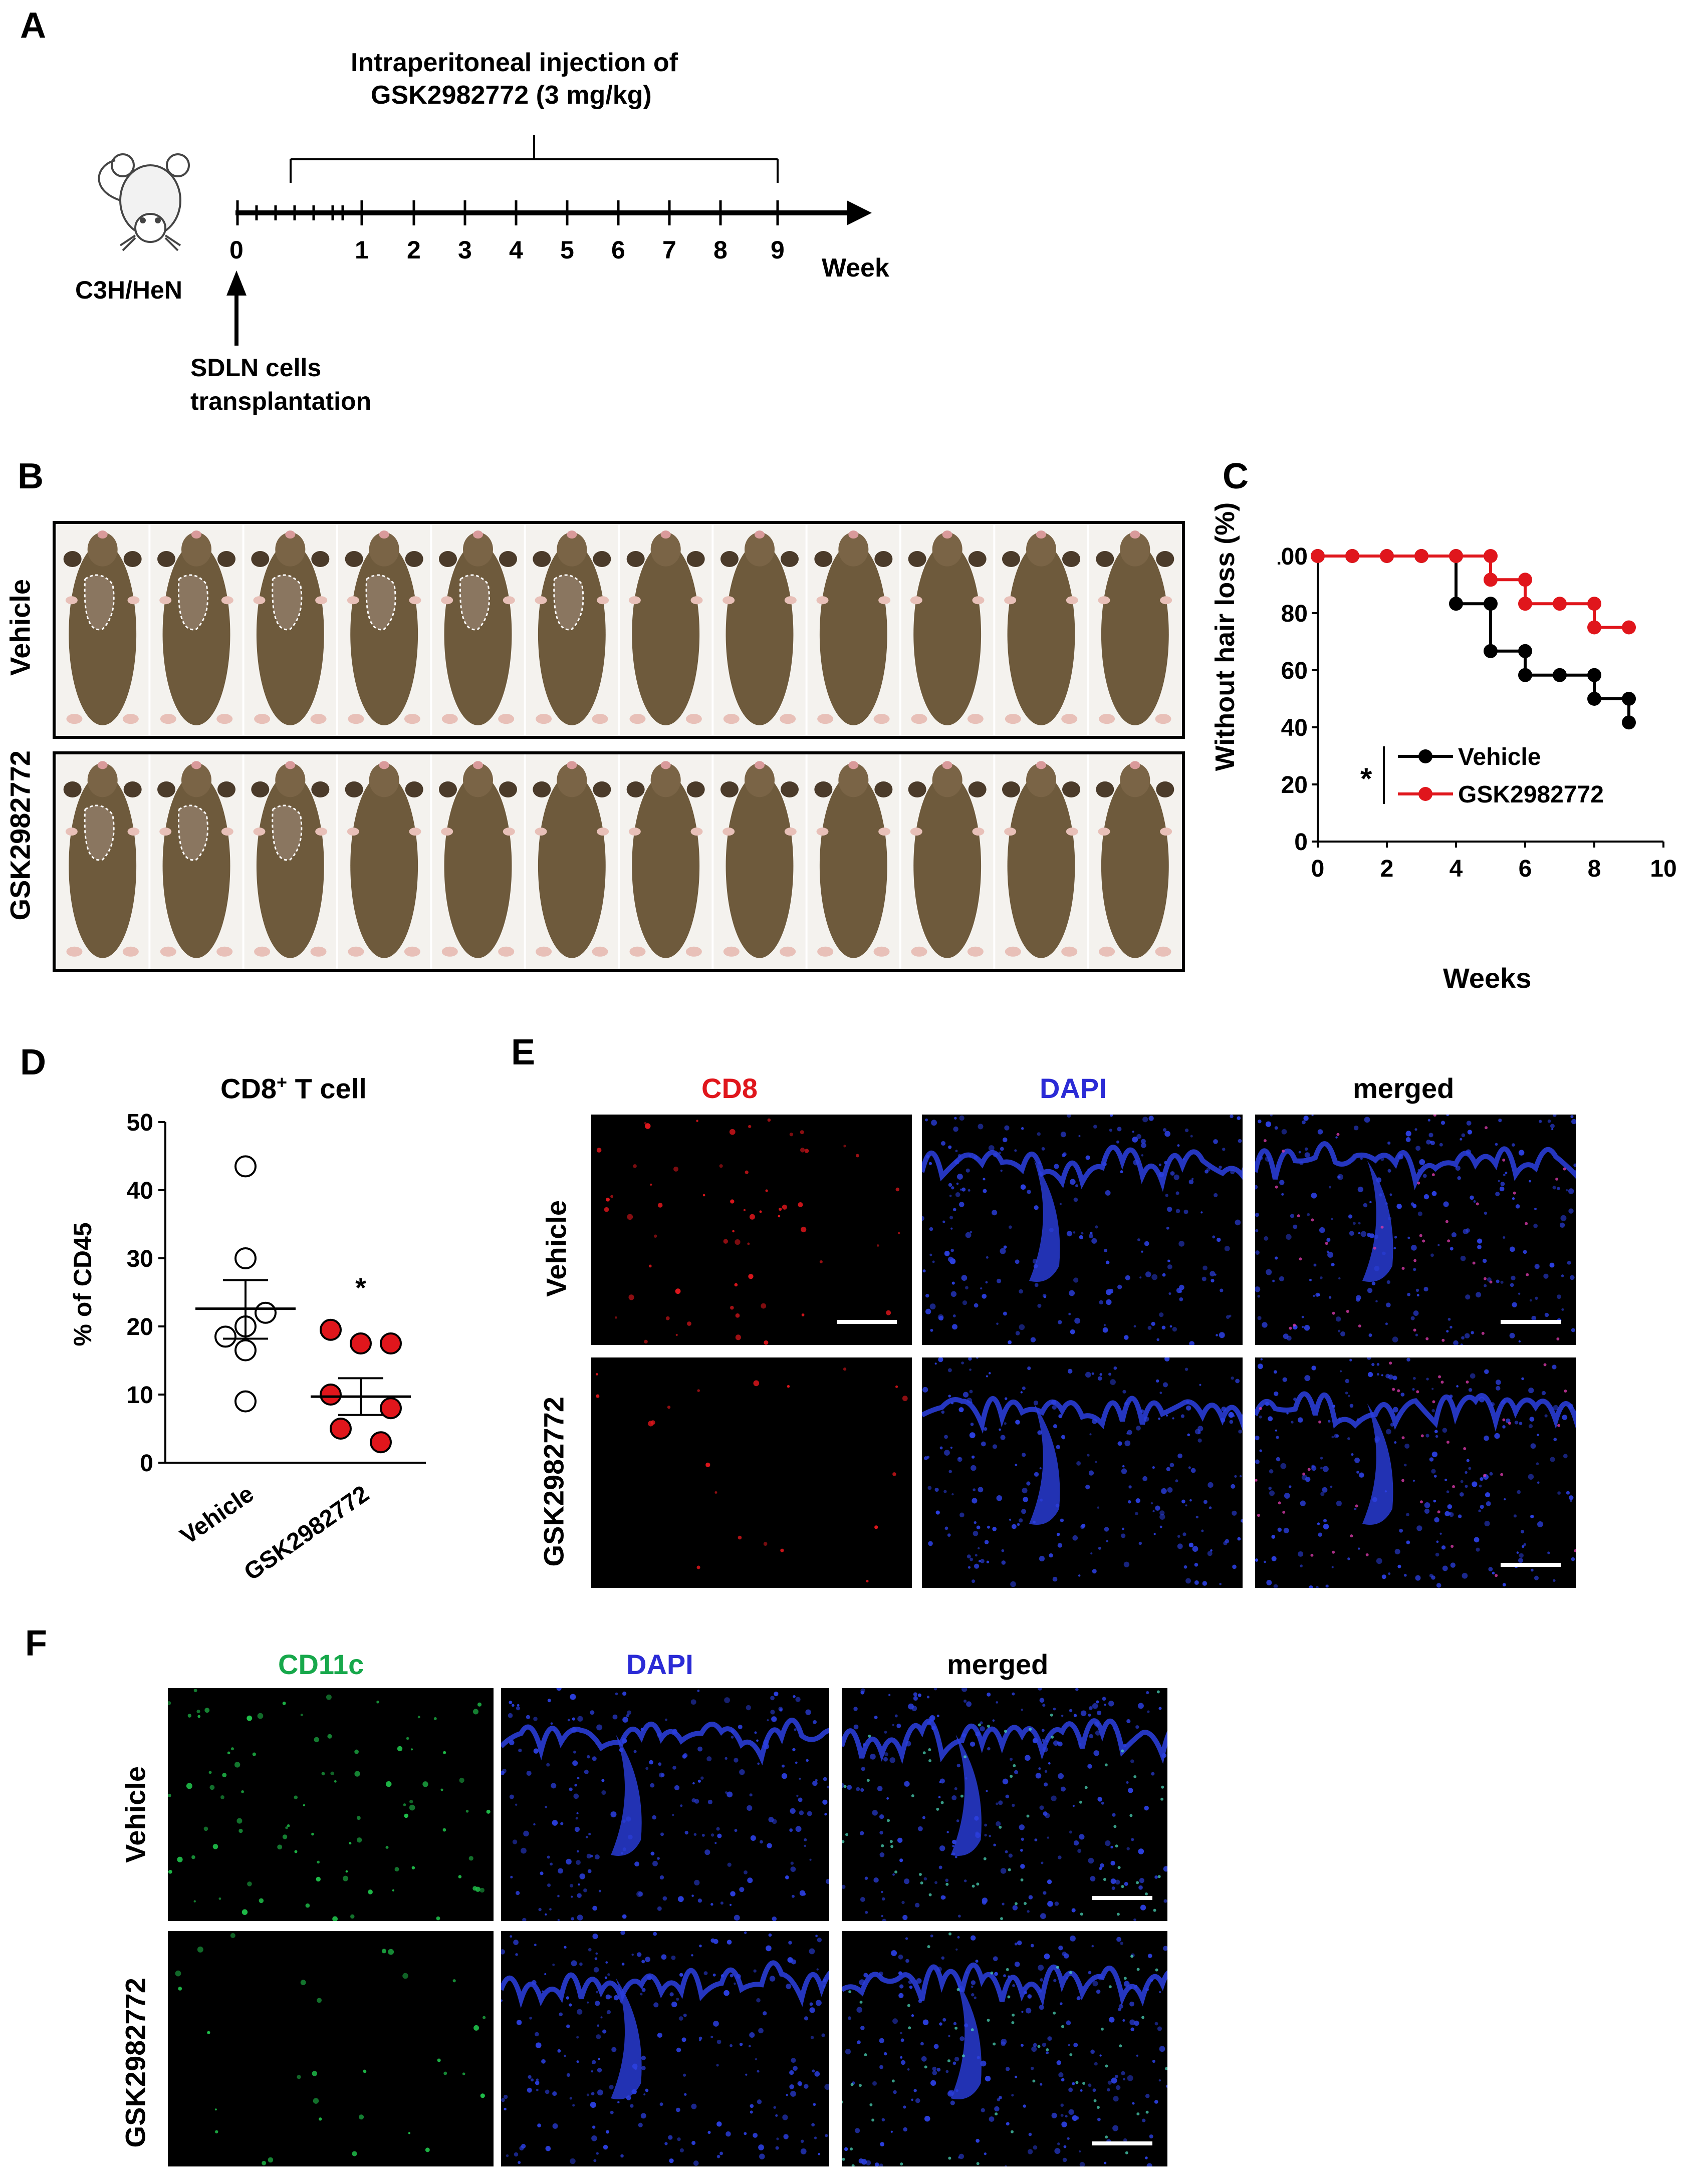 The image size is (1689, 2184). I want to click on chart-d-category-label: GSK2982772, so click(306, 1533).